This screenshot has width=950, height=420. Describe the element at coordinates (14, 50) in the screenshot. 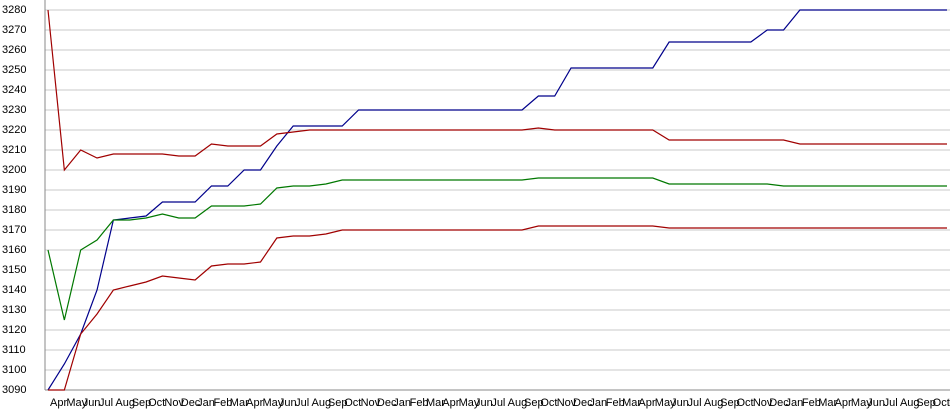

I see `y-tick-label: 3260` at that location.